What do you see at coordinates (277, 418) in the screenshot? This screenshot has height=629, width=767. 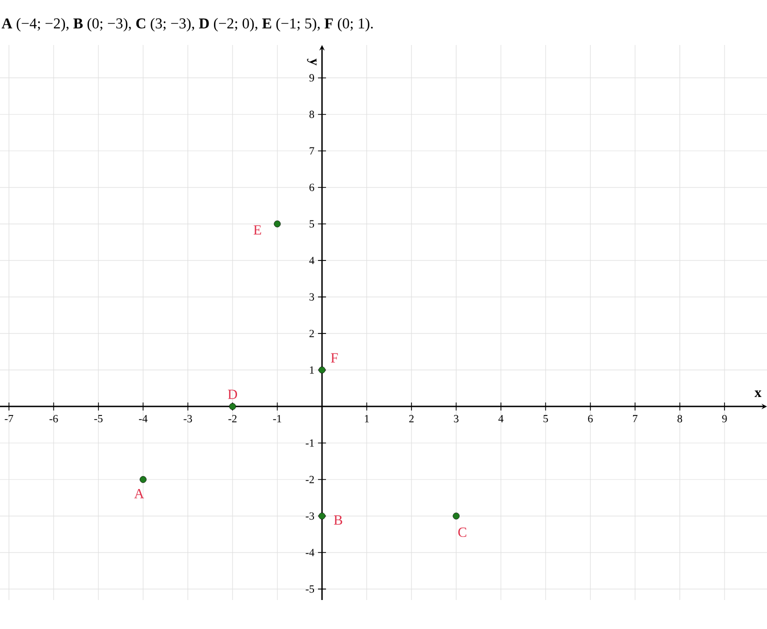 I see `x-tick-label: -1` at bounding box center [277, 418].